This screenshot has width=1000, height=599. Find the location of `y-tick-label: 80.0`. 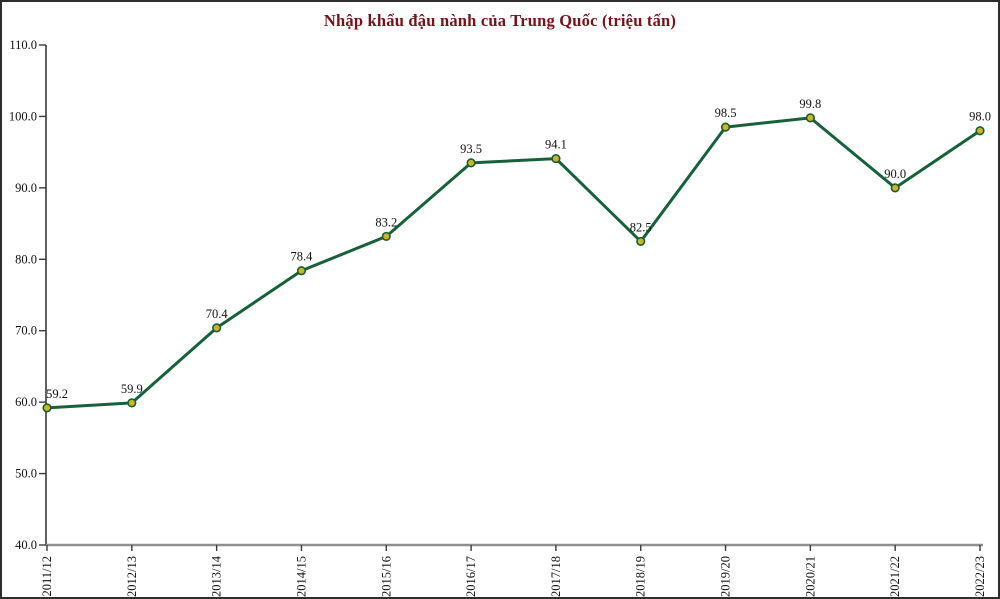

y-tick-label: 80.0 is located at coordinates (26, 259).